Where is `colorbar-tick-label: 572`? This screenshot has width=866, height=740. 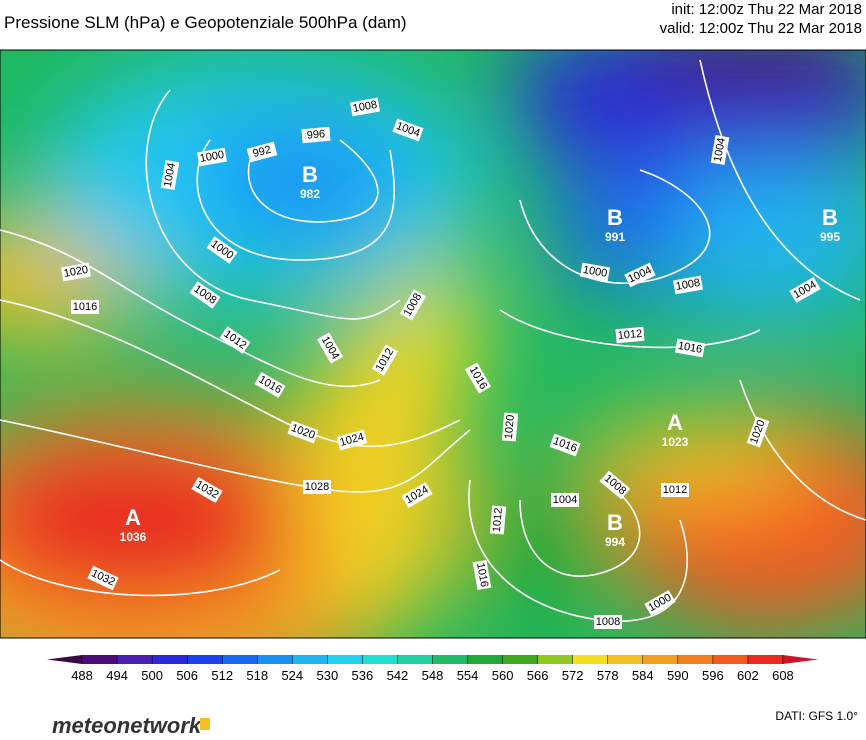
colorbar-tick-label: 572 is located at coordinates (573, 675).